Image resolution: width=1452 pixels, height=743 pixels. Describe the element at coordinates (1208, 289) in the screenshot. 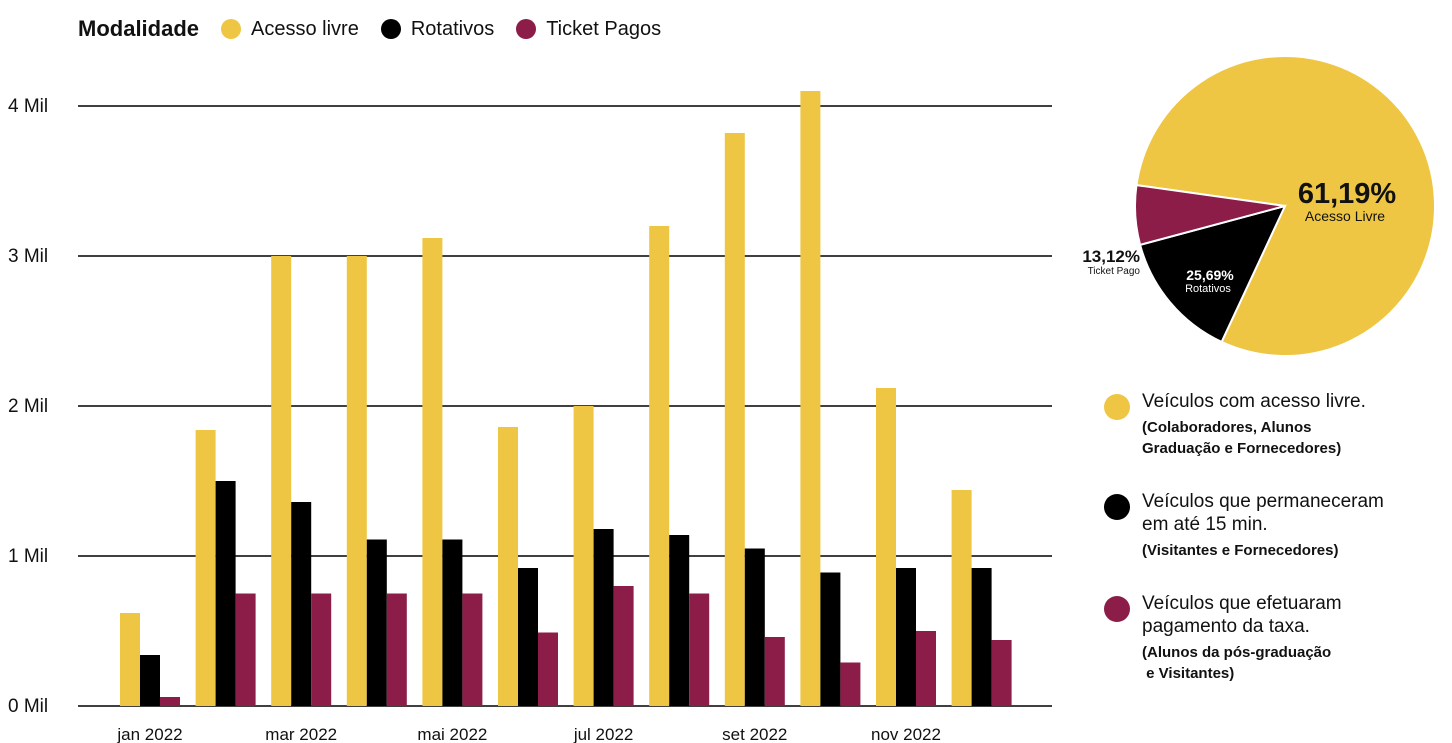

I see `pie-label-name-rotativos: Rotativos` at that location.